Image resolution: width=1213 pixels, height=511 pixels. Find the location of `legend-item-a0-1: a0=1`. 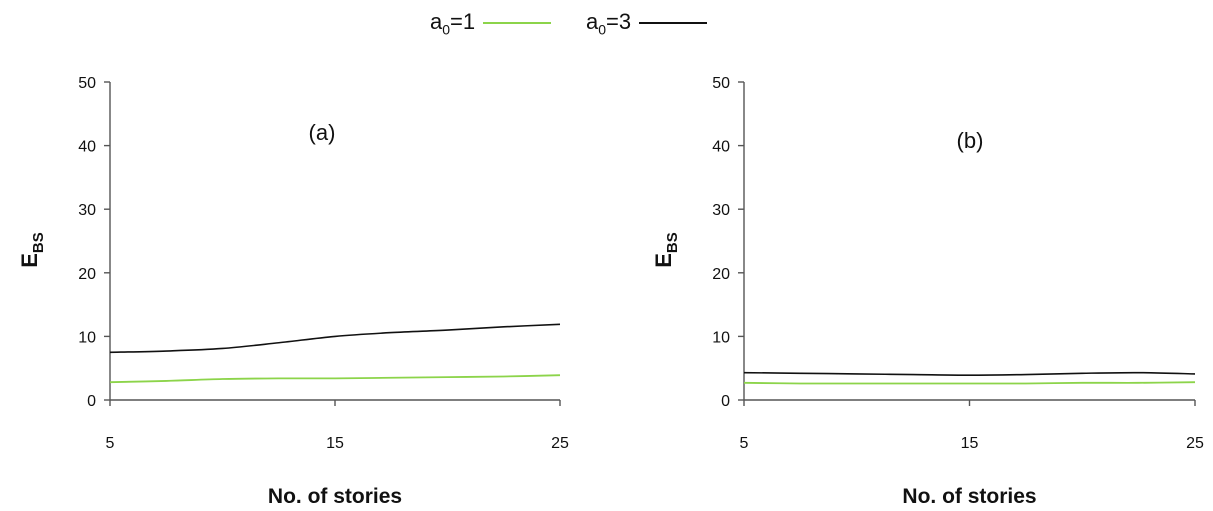

legend-item-a0-1: a0=1 is located at coordinates (491, 23).